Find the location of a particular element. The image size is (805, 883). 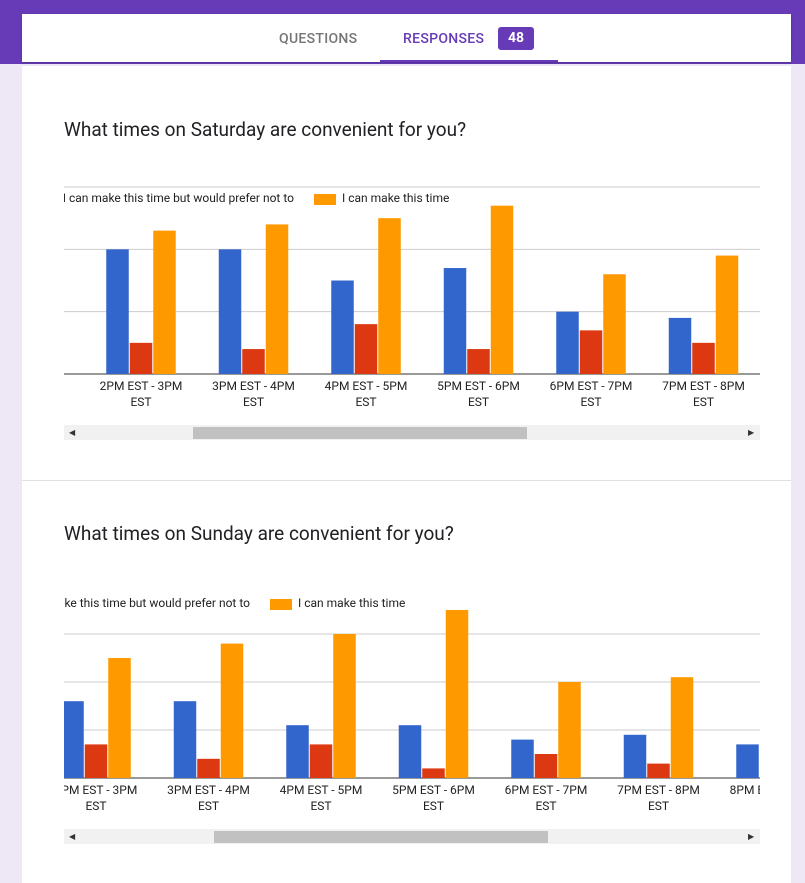

responses-tab: RESPONSES is located at coordinates (444, 39).